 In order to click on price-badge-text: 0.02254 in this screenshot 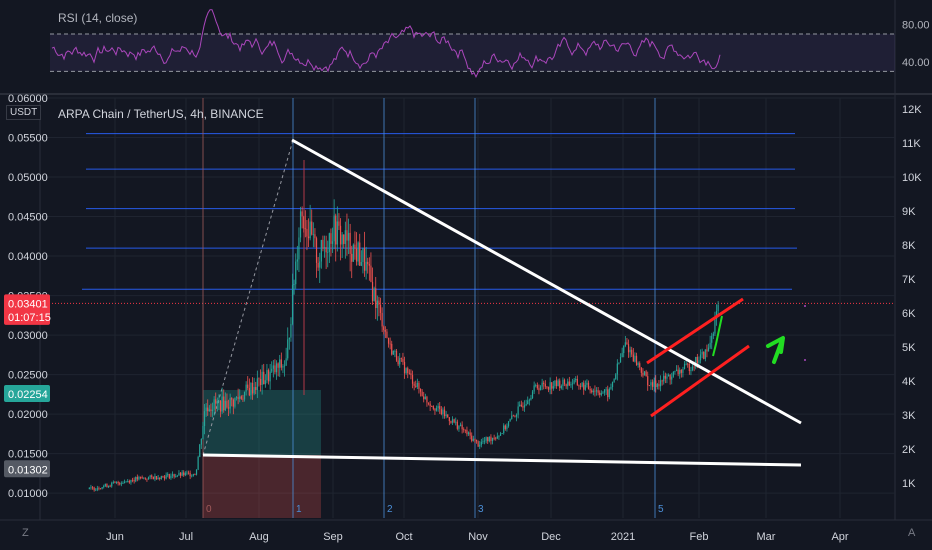, I will do `click(28, 395)`.